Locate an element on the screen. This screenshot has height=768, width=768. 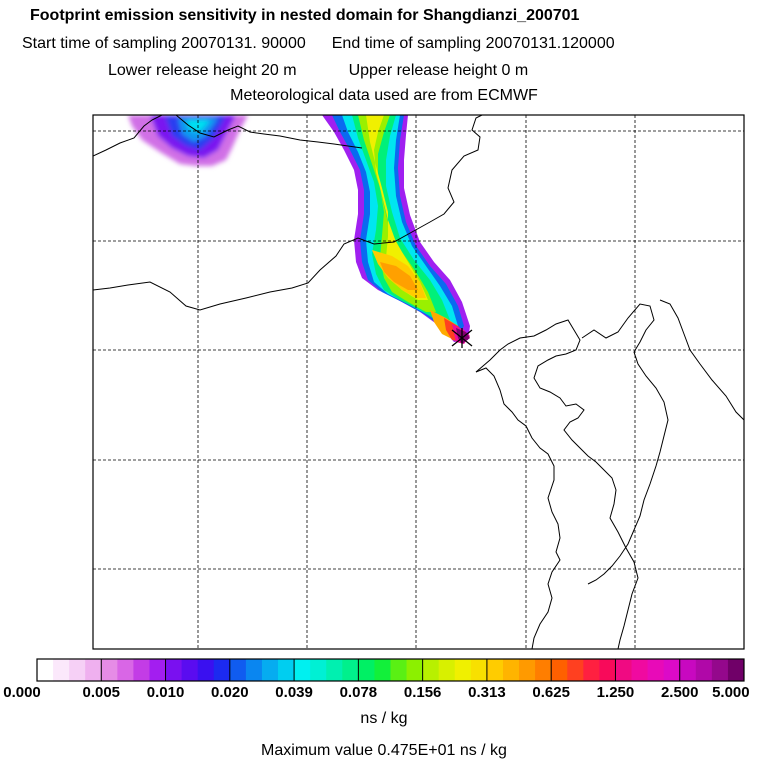
colorbar-frame is located at coordinates (390, 670).